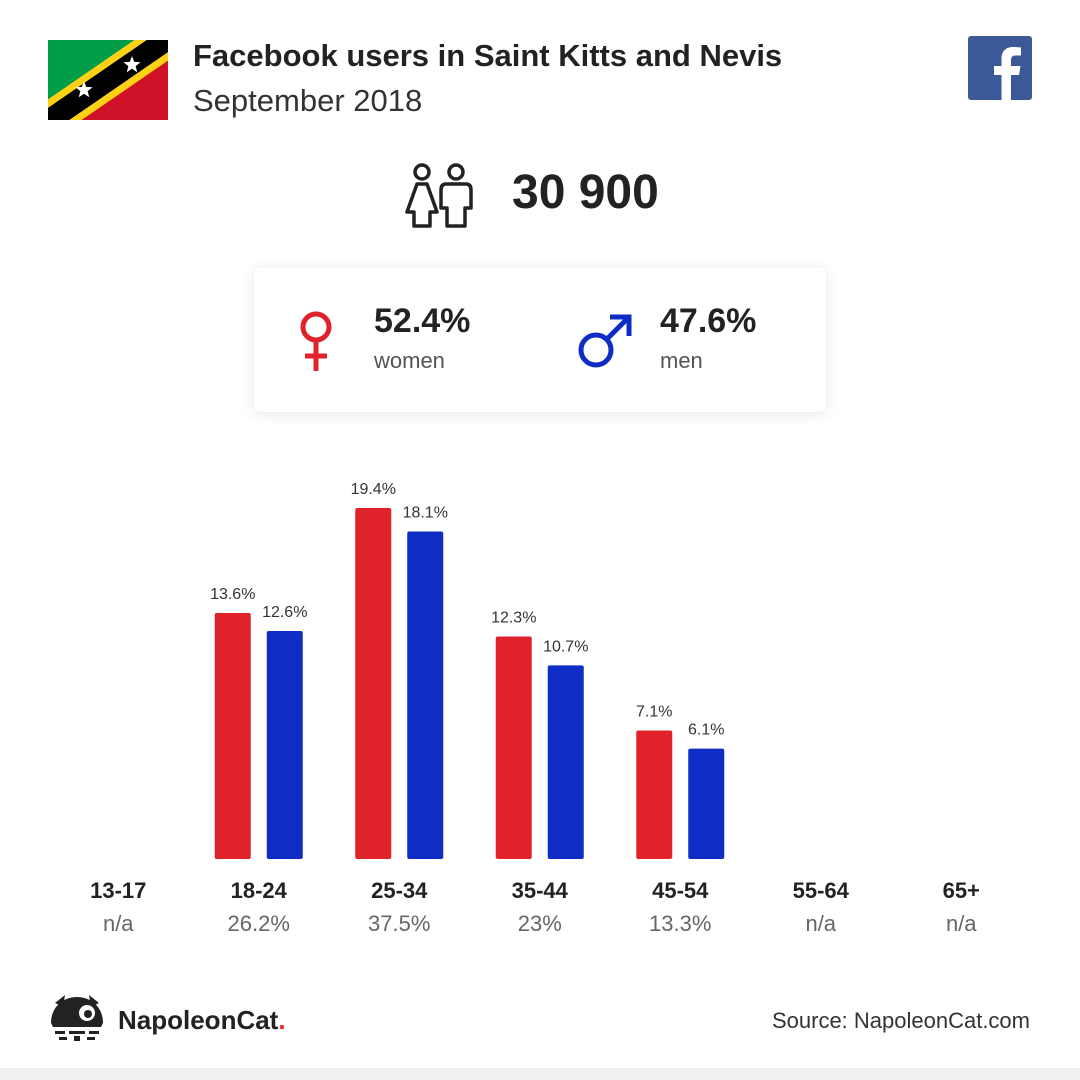 This screenshot has height=1080, width=1080. I want to click on total-users-value: 30 900, so click(585, 192).